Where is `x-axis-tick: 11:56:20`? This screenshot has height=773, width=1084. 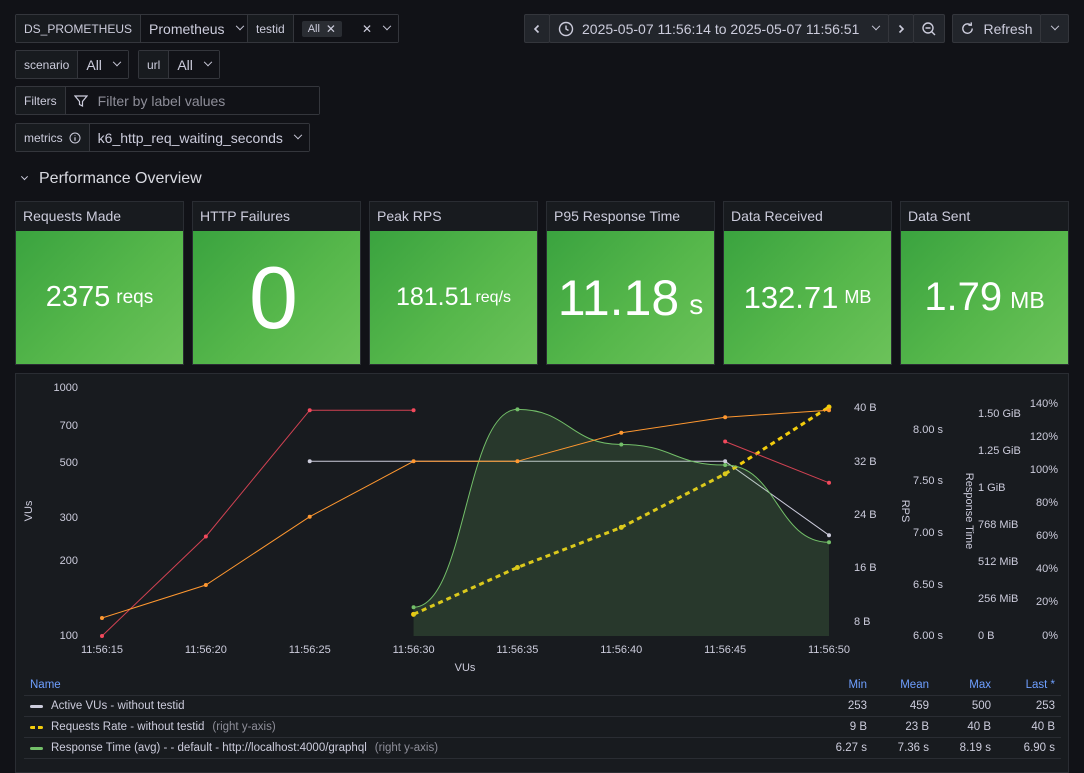
x-axis-tick: 11:56:20 is located at coordinates (206, 650).